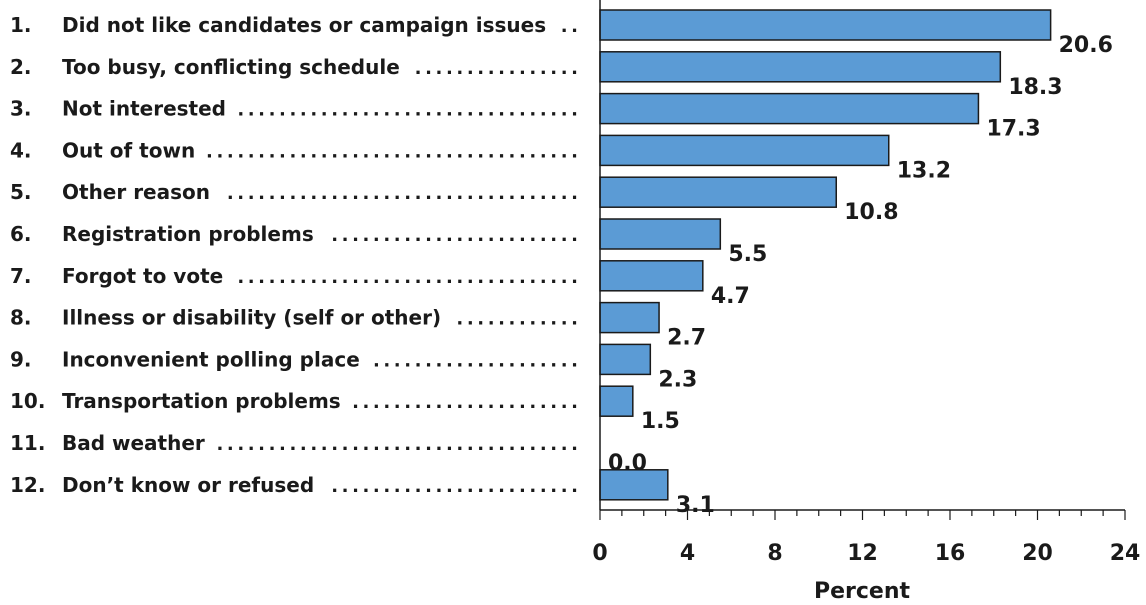  Describe the element at coordinates (136, 192) in the screenshot. I see `category-label: Other reason` at that location.